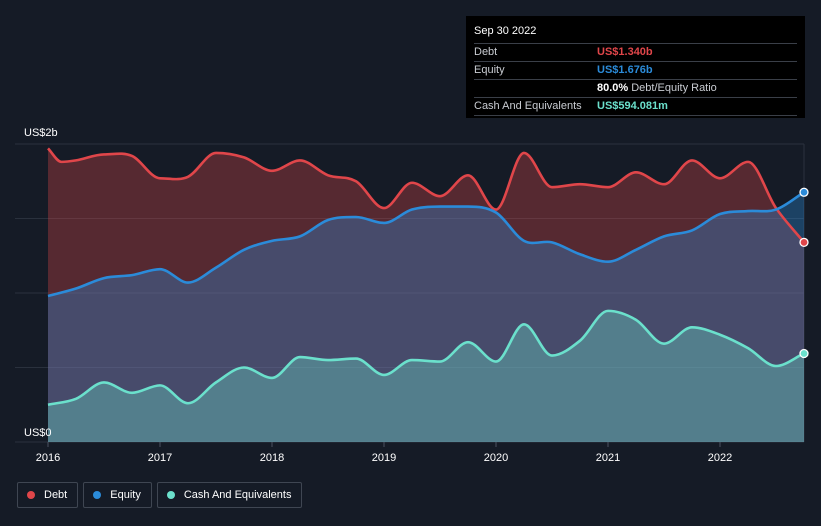  Describe the element at coordinates (625, 70) in the screenshot. I see `tooltip-equity-value: US$1.676b` at that location.